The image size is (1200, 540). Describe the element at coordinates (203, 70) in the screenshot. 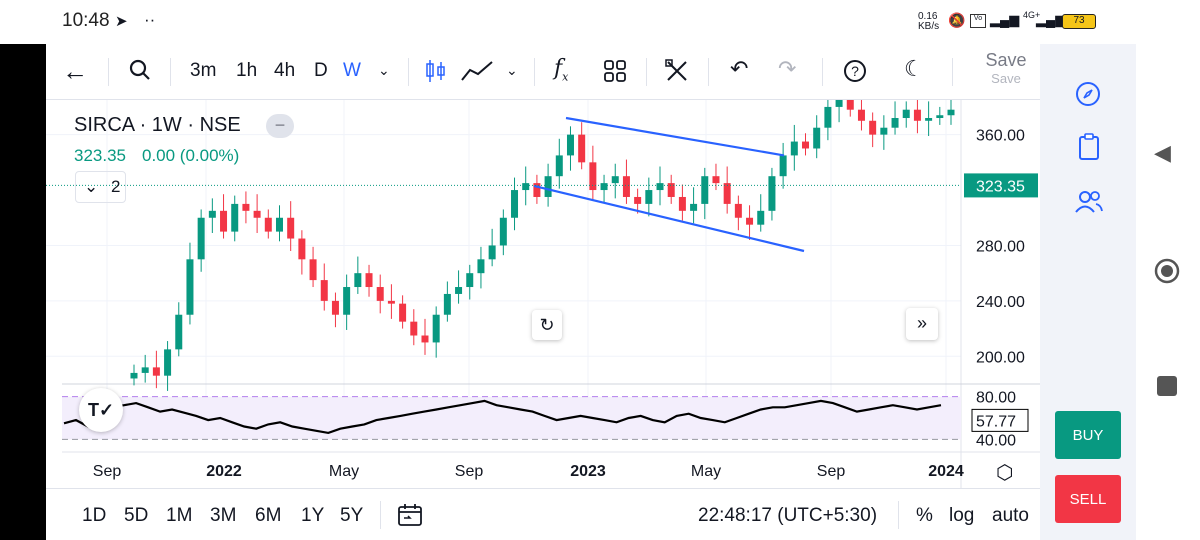

I see `interval-3m: 3m` at that location.